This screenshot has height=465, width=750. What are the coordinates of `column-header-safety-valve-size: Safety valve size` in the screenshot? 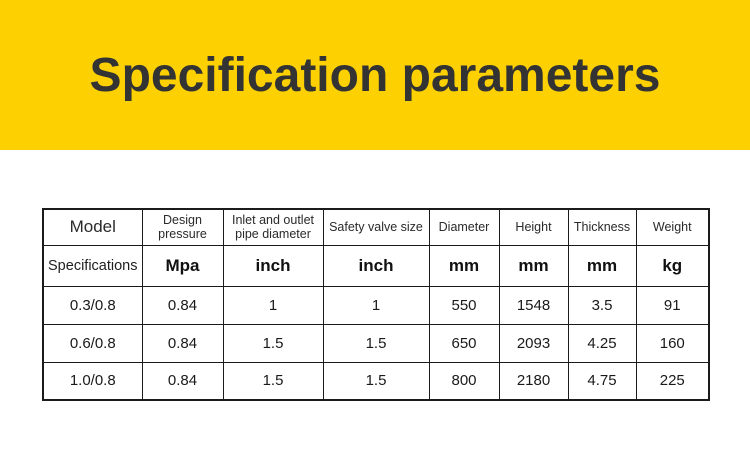 It's located at (376, 227).